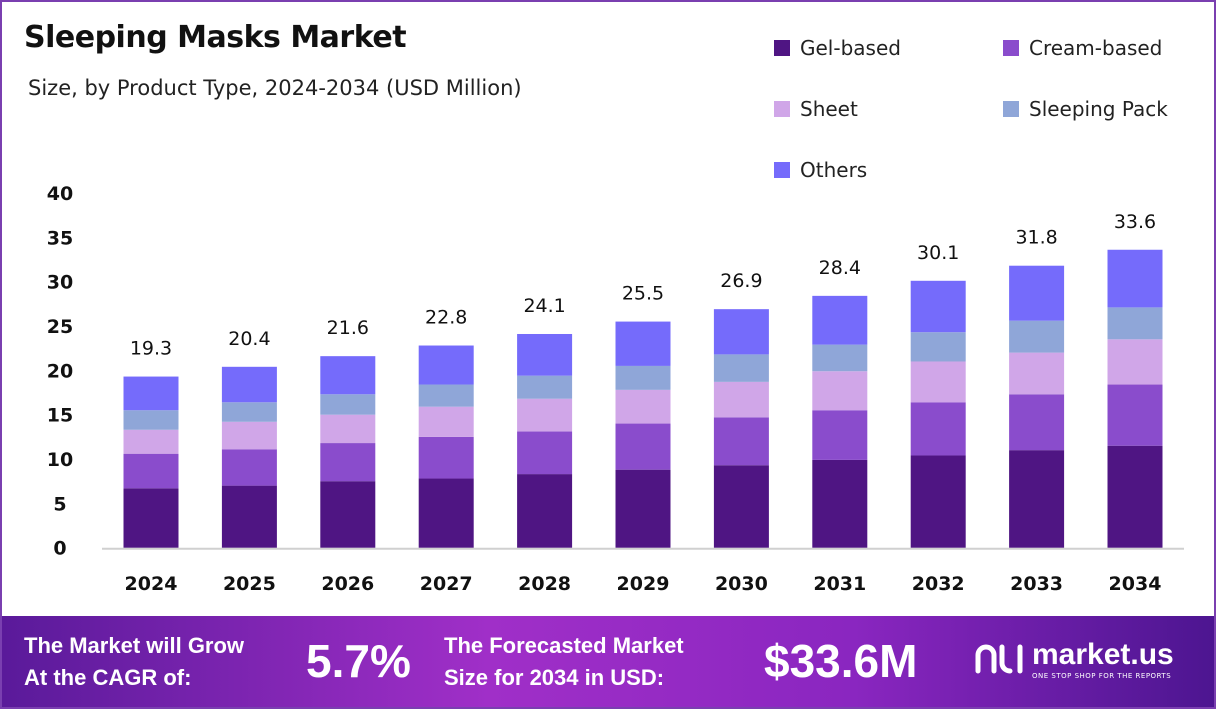 The width and height of the screenshot is (1216, 709). What do you see at coordinates (840, 358) in the screenshot?
I see `bar-segment-sleeping-pack-2031` at bounding box center [840, 358].